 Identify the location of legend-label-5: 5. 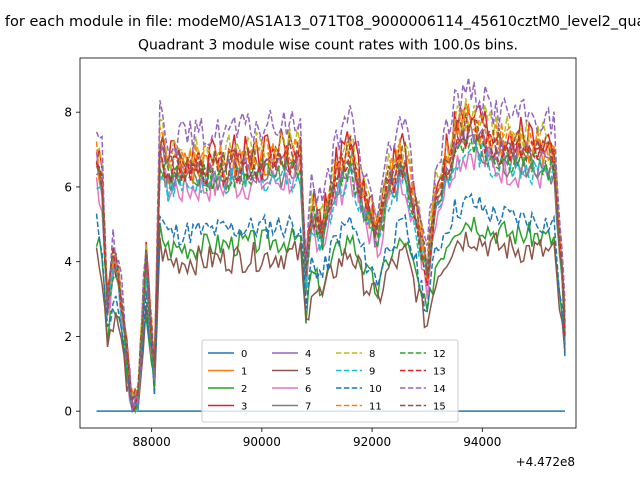
(308, 372).